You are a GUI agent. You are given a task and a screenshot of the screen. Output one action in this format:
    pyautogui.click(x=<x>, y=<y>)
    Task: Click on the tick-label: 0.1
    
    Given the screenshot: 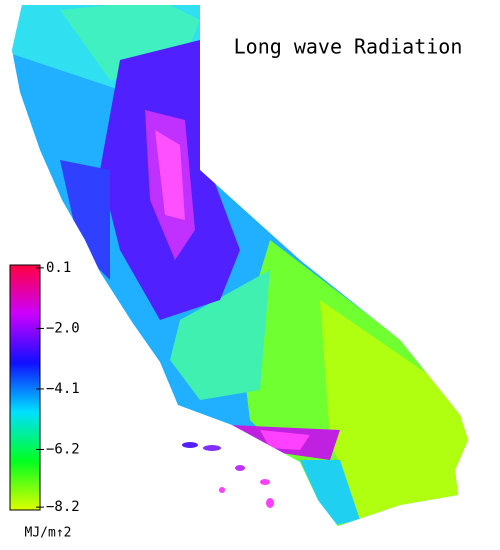 What is the action you would take?
    pyautogui.click(x=58, y=268)
    